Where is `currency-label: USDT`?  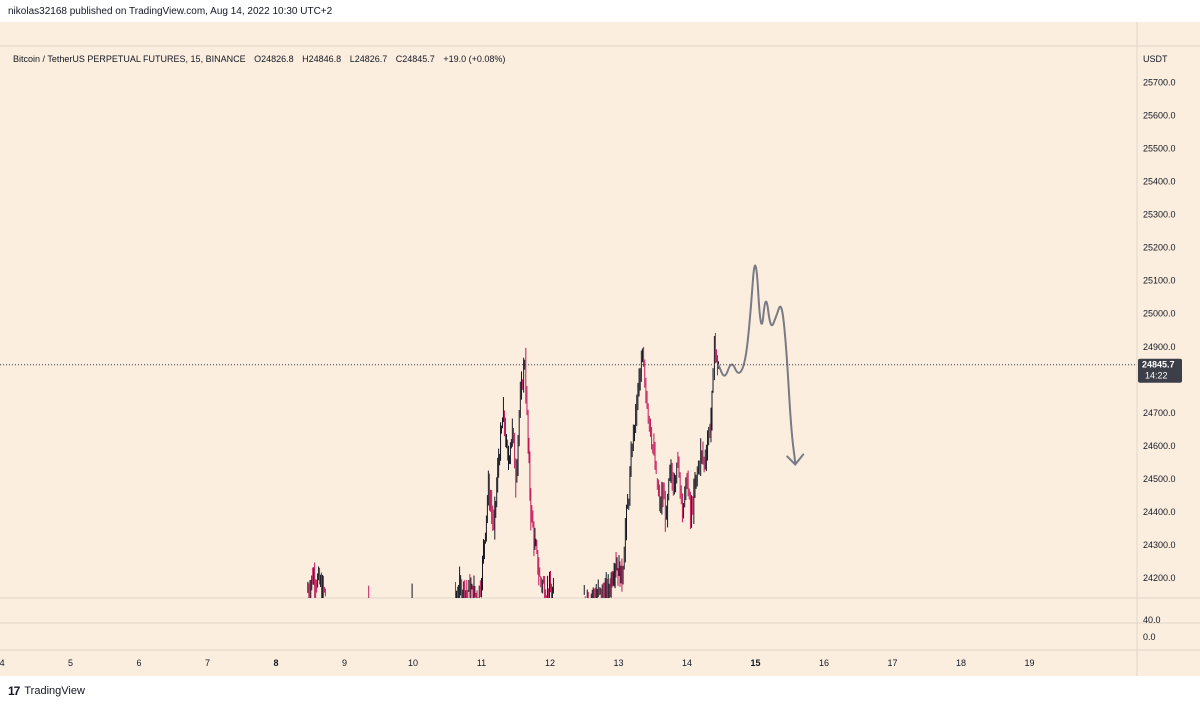 currency-label: USDT is located at coordinates (1155, 59).